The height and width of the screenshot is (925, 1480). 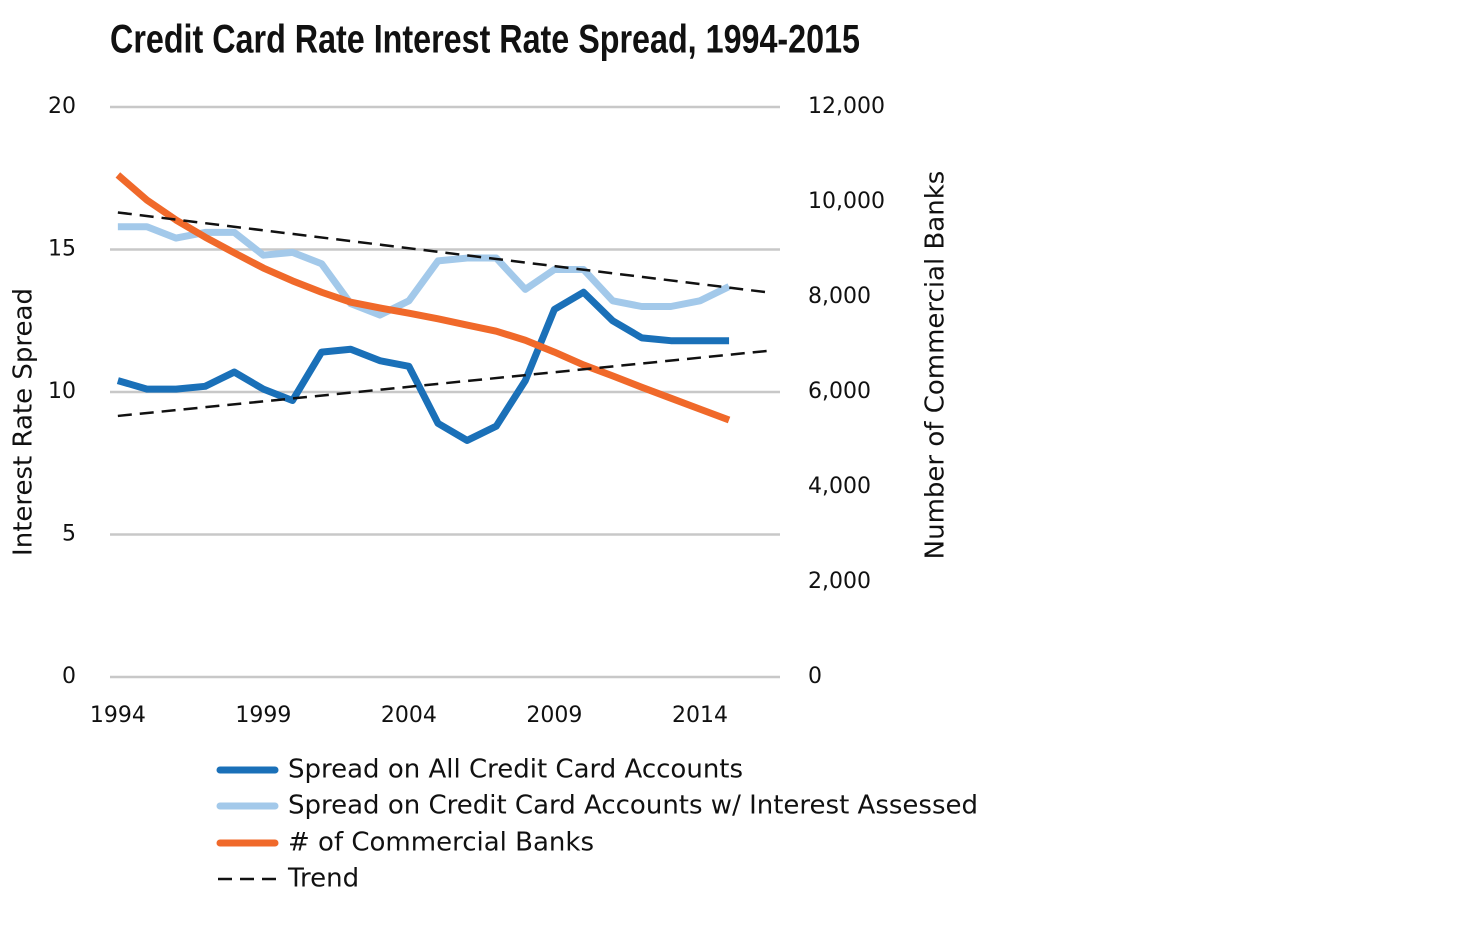 What do you see at coordinates (554, 715) in the screenshot?
I see `x-tick-label: 2009` at bounding box center [554, 715].